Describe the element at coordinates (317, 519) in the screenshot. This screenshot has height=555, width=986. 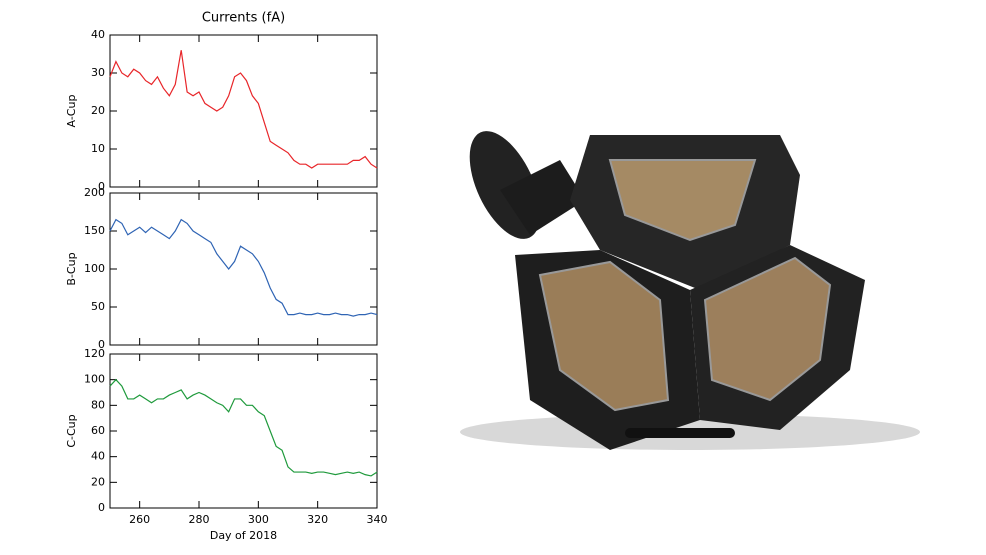
I see `x-tick-label: 320` at that location.